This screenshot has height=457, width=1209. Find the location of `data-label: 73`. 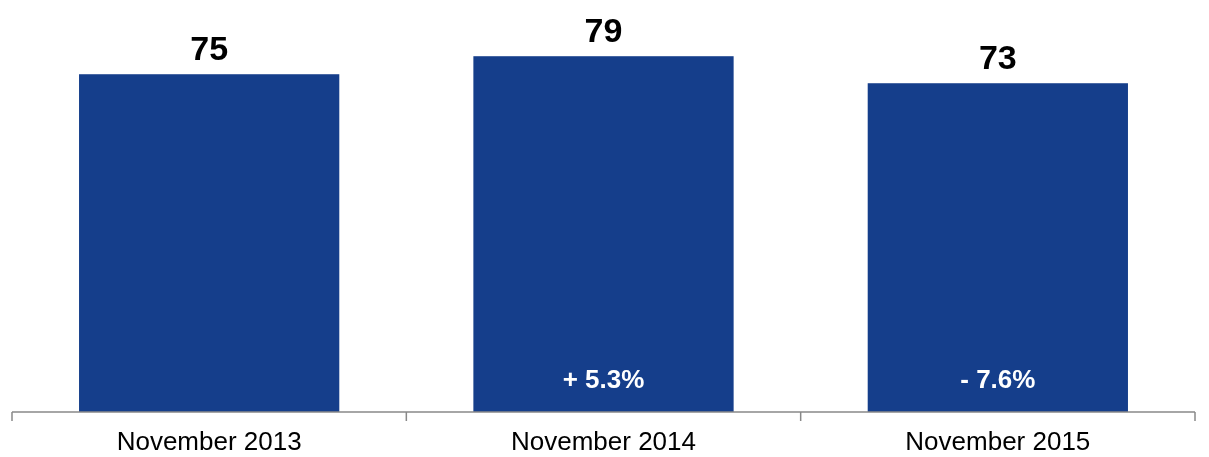

data-label: 73 is located at coordinates (997, 57).